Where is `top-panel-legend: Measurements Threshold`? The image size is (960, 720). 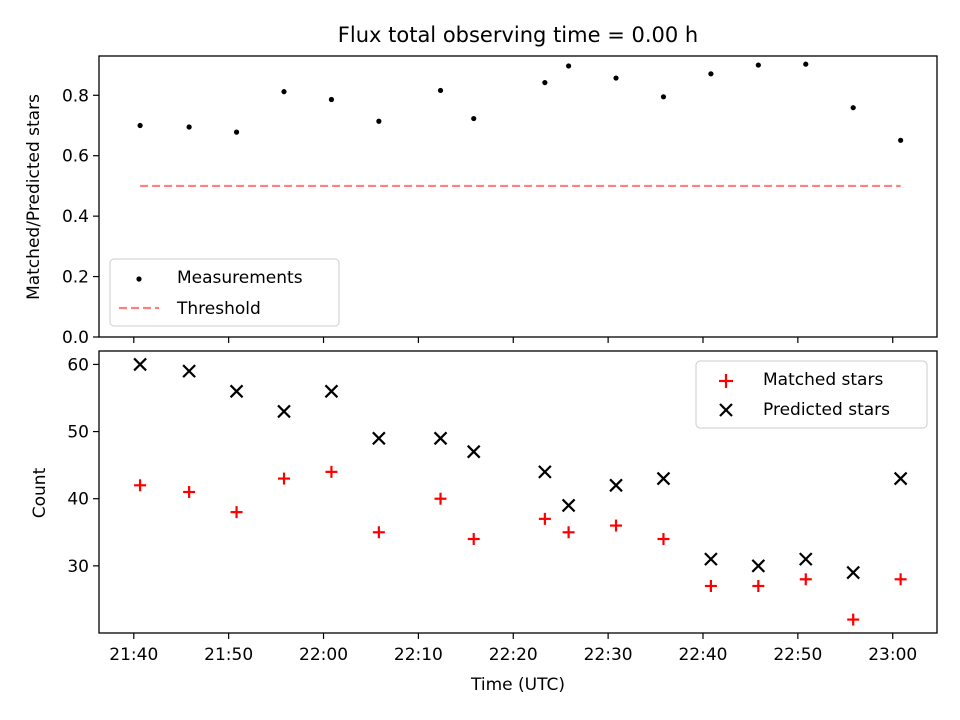
top-panel-legend: Measurements Threshold is located at coordinates (224, 292).